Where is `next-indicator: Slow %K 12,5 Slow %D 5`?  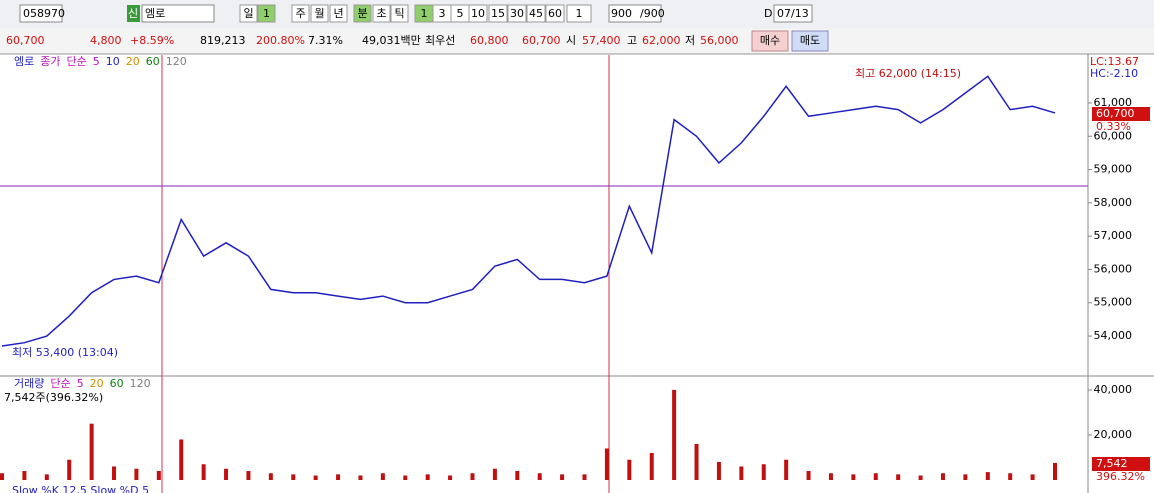 next-indicator: Slow %K 12,5 Slow %D 5 is located at coordinates (80, 488).